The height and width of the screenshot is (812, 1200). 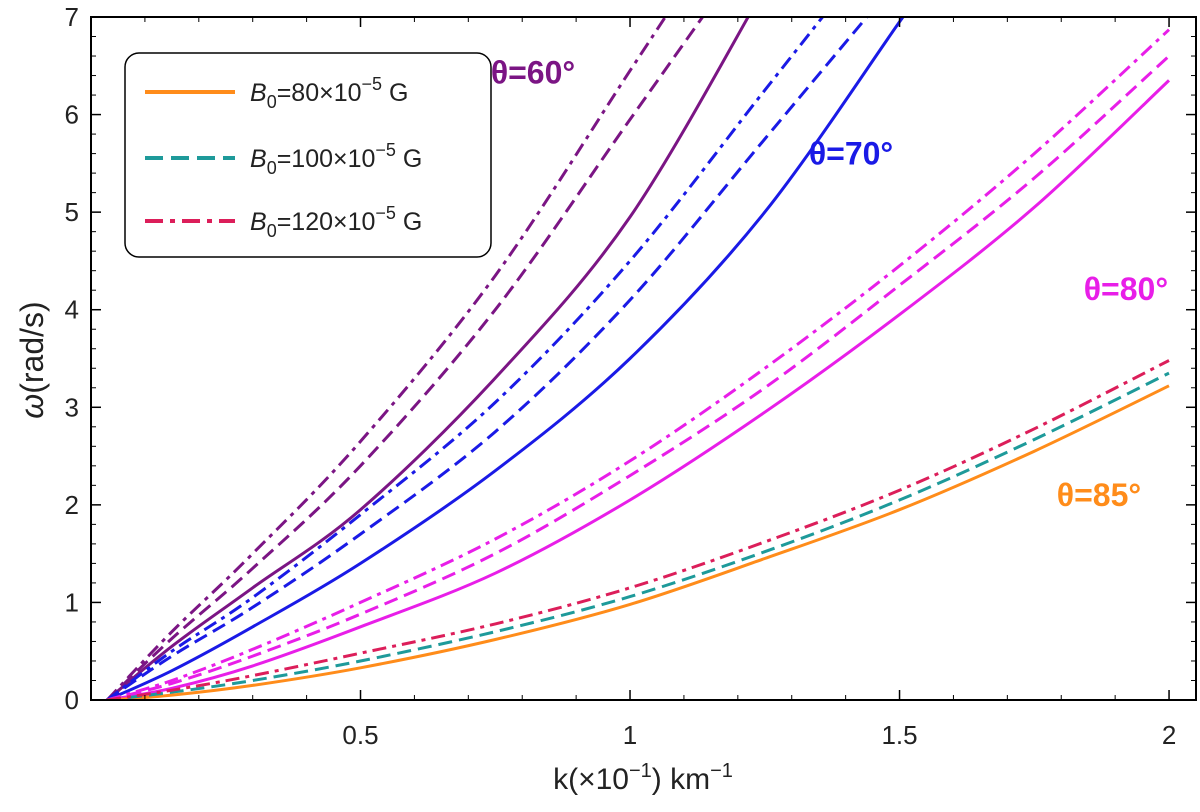 What do you see at coordinates (643, 778) in the screenshot?
I see `x-axis-label: k(×10−1) km−1` at bounding box center [643, 778].